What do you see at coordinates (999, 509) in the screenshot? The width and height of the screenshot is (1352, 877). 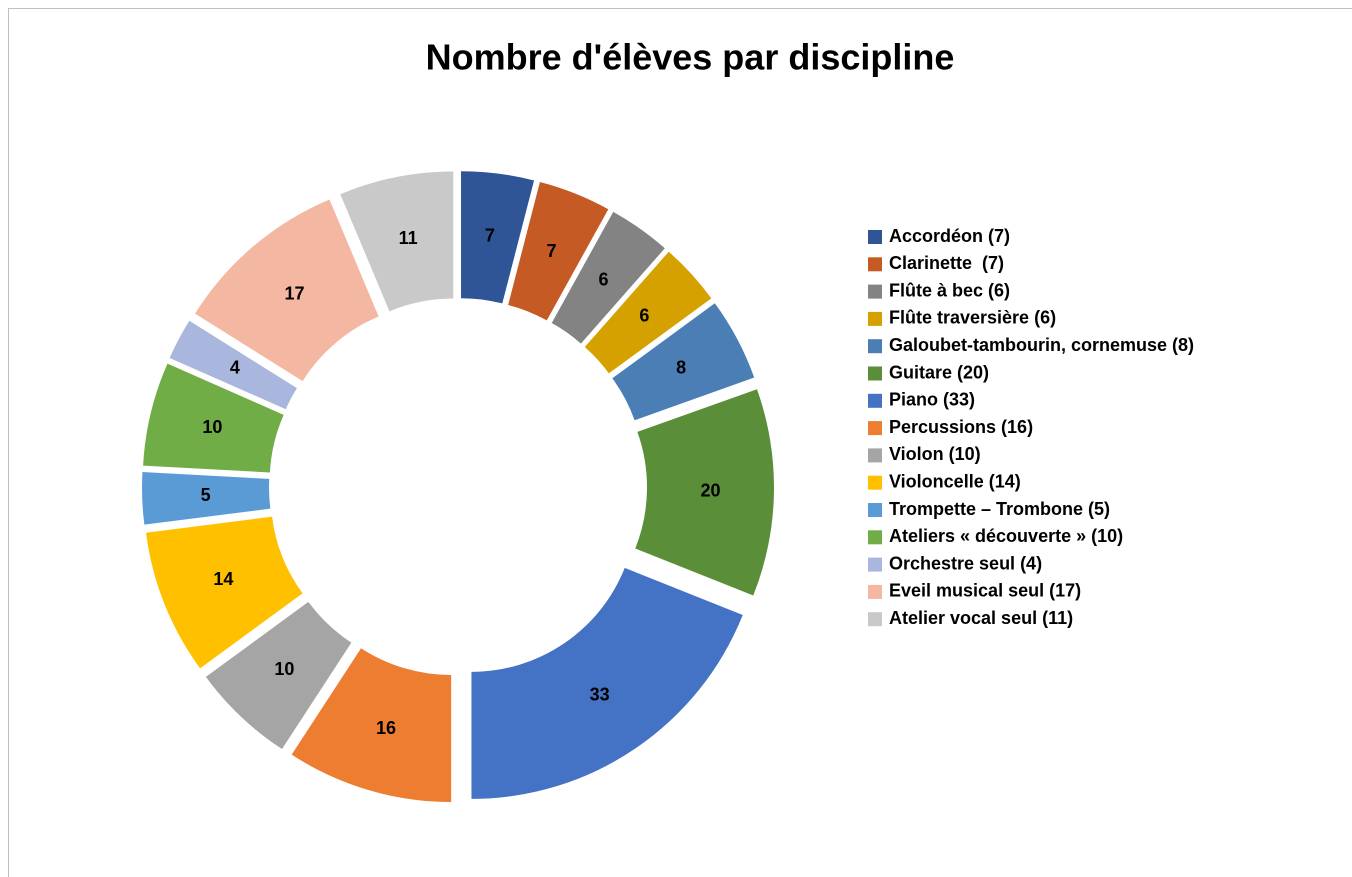 I see `legend-label: Trompette – Trombone (5)` at bounding box center [999, 509].